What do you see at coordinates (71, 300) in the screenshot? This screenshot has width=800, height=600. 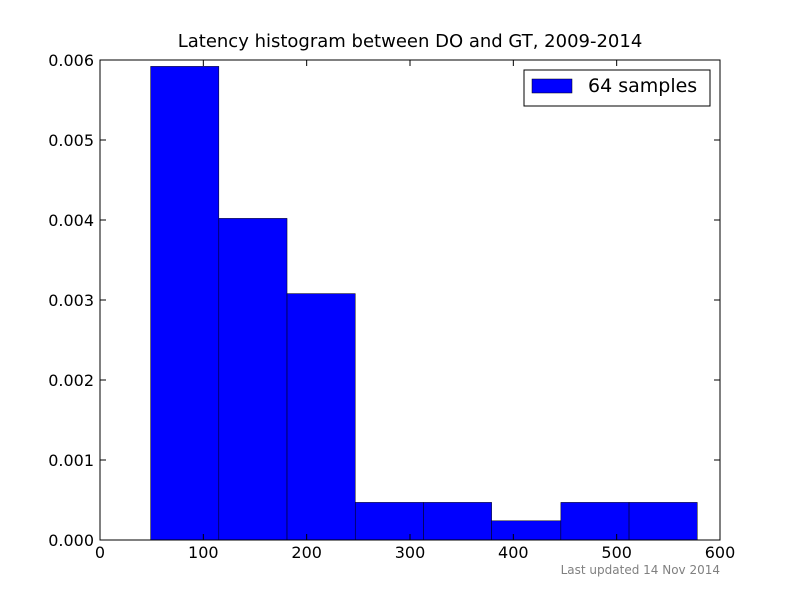 I see `y-tick-label: 0.003` at bounding box center [71, 300].